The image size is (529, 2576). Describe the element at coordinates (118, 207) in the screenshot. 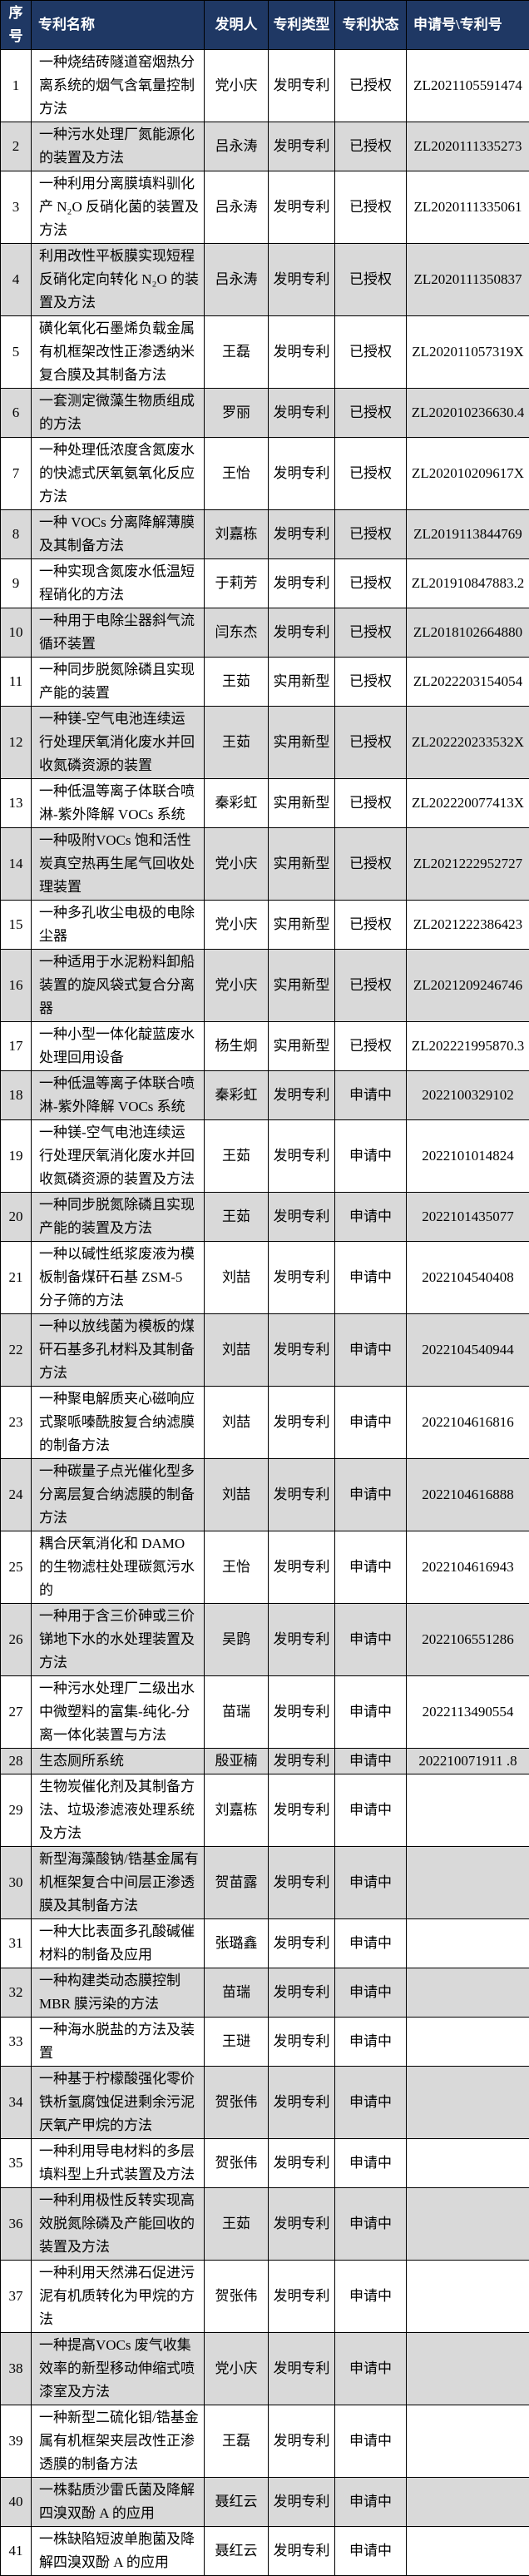

I see `patent-title-cell: 一种利用分离膜填料驯化产 N₂O 反硝化菌的装置及方法` at that location.